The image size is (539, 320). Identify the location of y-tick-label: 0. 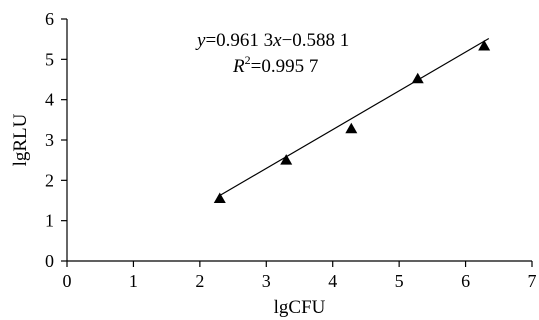
(49, 261).